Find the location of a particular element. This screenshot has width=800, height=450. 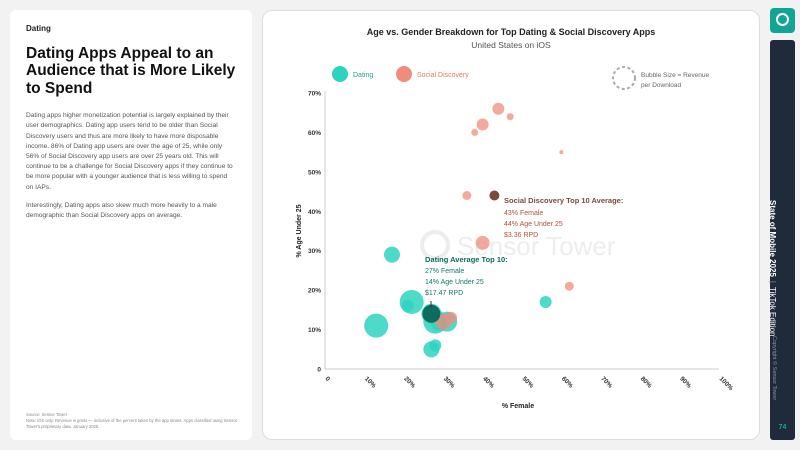

rail-title-bold: State of Mobile 2025 is located at coordinates (772, 238).